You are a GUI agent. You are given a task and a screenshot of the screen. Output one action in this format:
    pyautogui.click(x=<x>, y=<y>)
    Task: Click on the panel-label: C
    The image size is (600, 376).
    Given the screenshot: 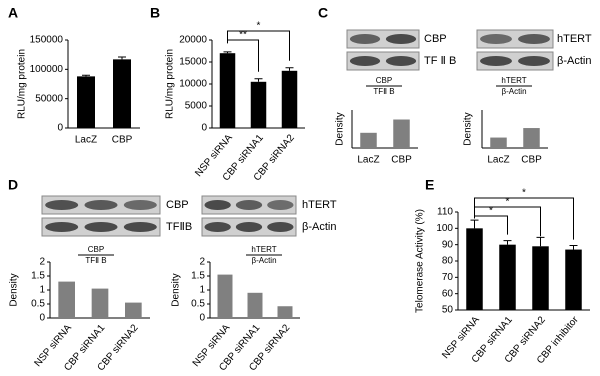 What is the action you would take?
    pyautogui.click(x=323, y=13)
    